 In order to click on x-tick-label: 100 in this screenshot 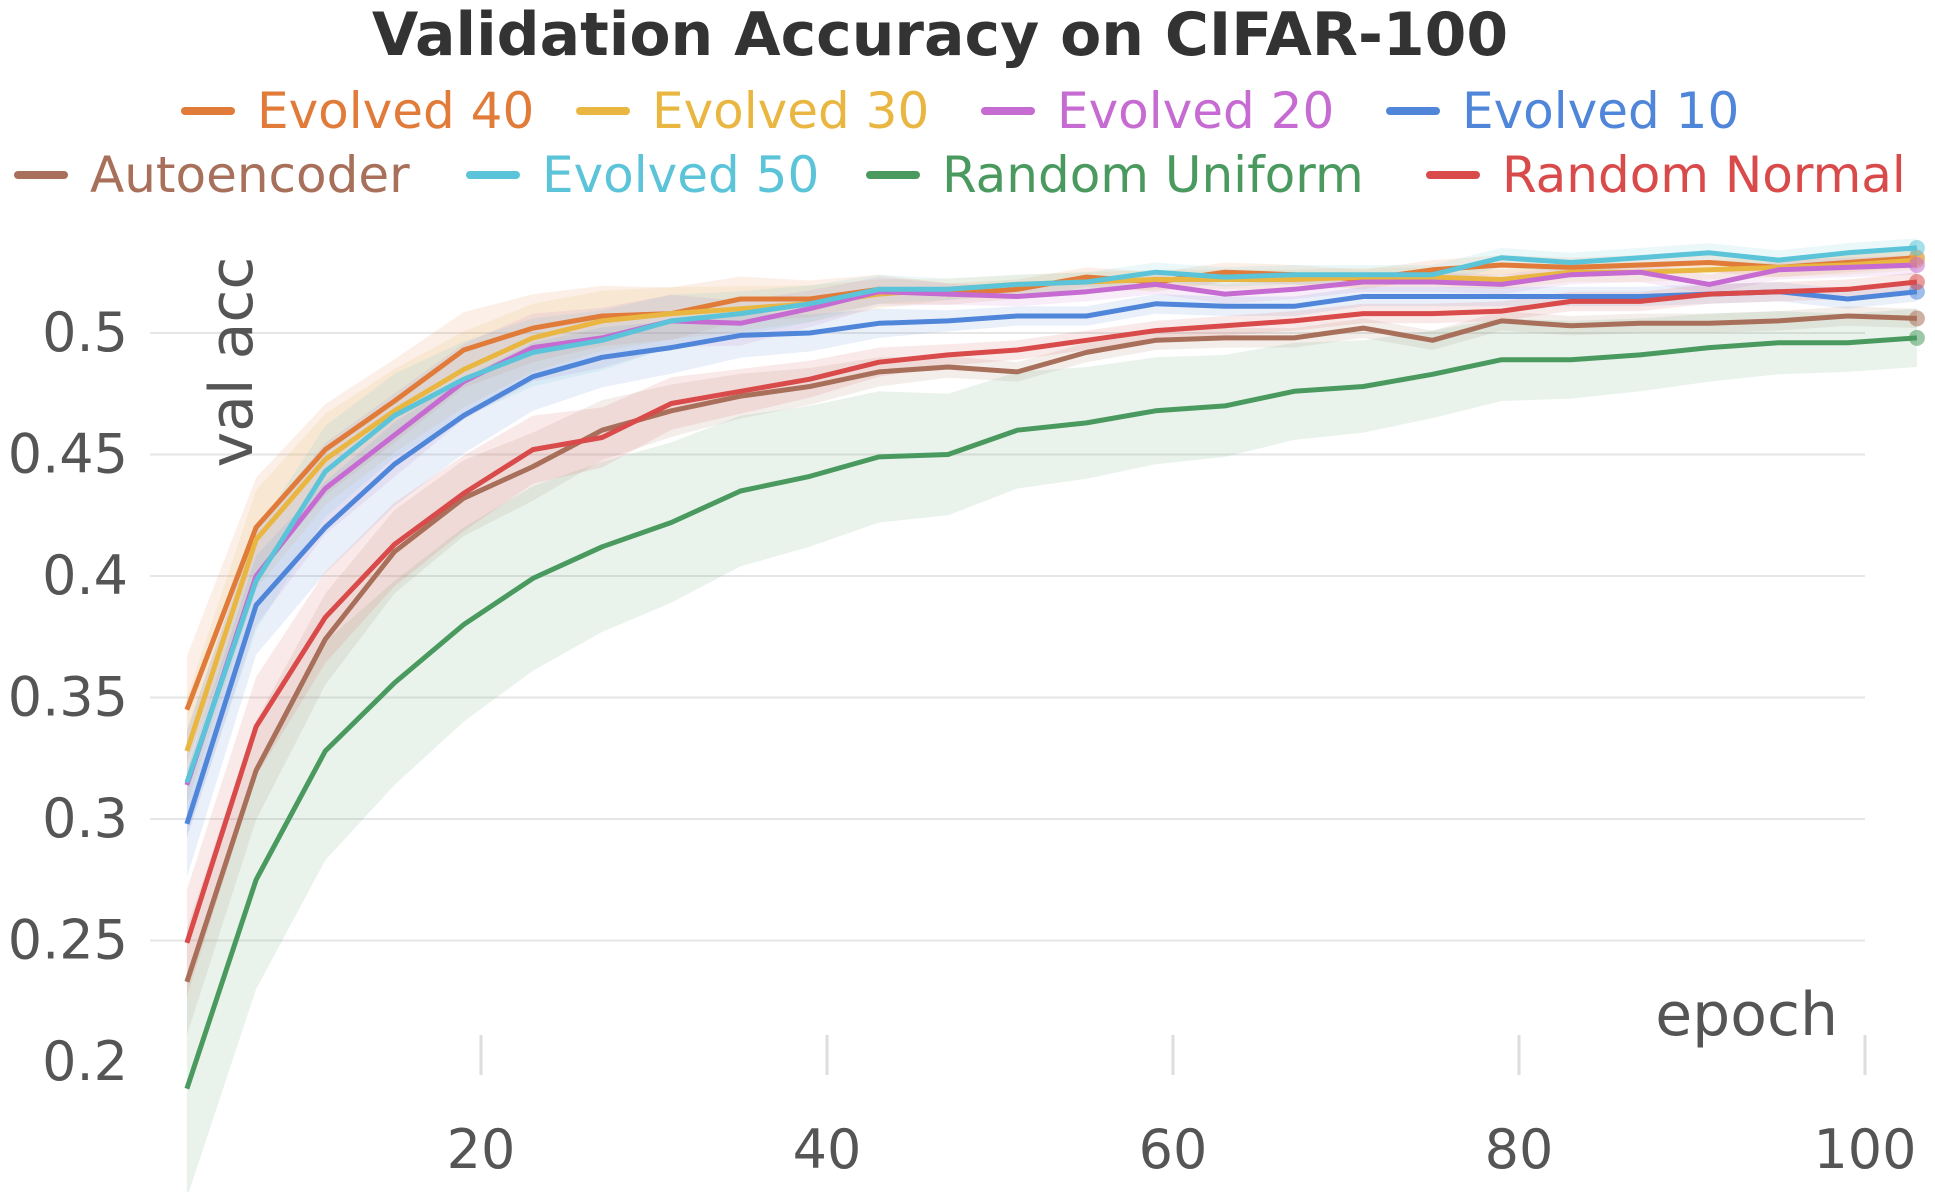, I will do `click(1864, 1149)`.